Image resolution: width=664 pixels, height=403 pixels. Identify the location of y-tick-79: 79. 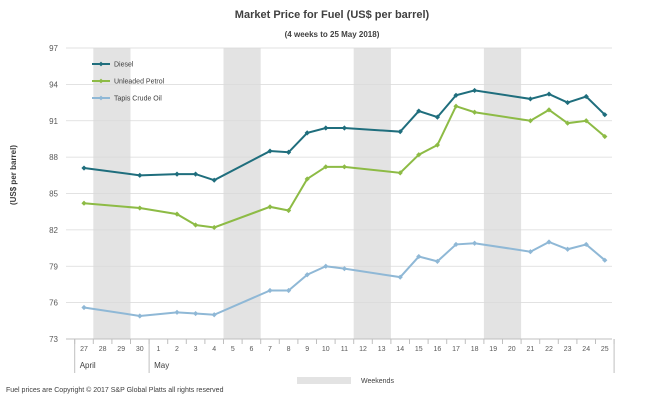
(53, 266).